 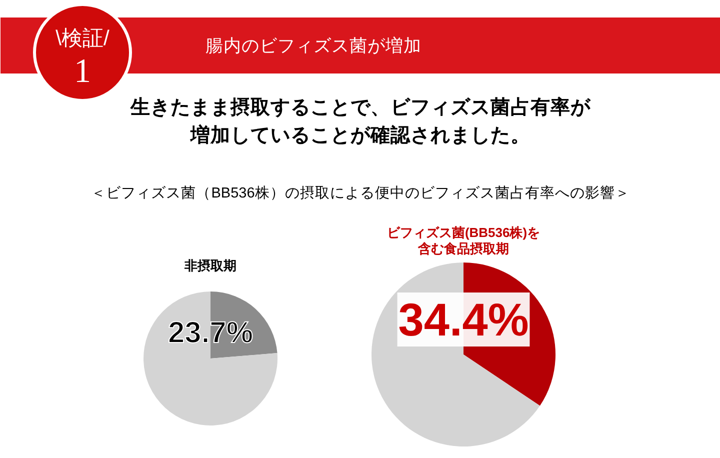 What do you see at coordinates (211, 333) in the screenshot?
I see `data-label: 23.7%` at bounding box center [211, 333].